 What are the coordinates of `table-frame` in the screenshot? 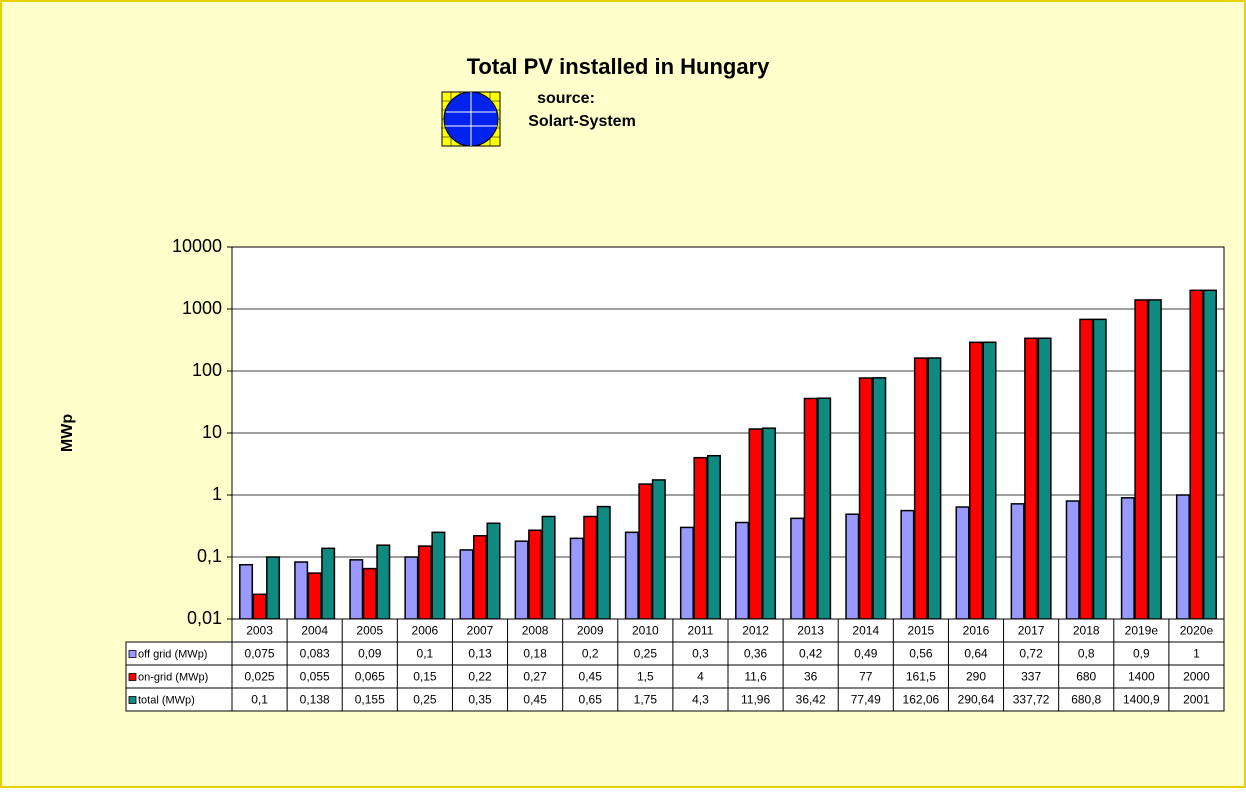 It's located at (675, 676).